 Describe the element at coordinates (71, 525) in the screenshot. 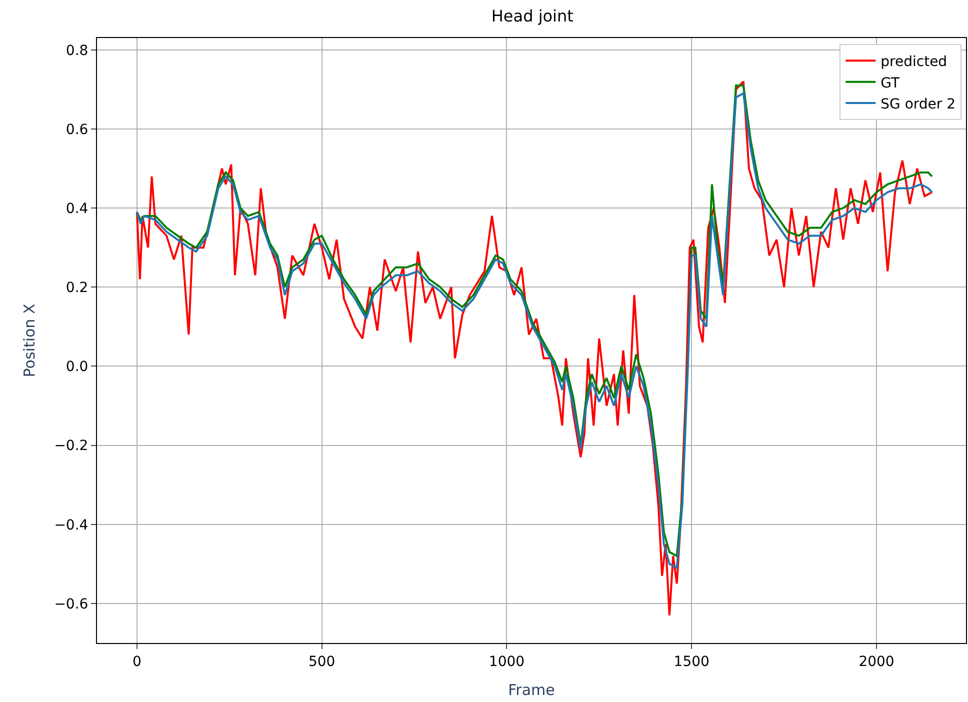

I see `y-tick-label: −0.4` at that location.